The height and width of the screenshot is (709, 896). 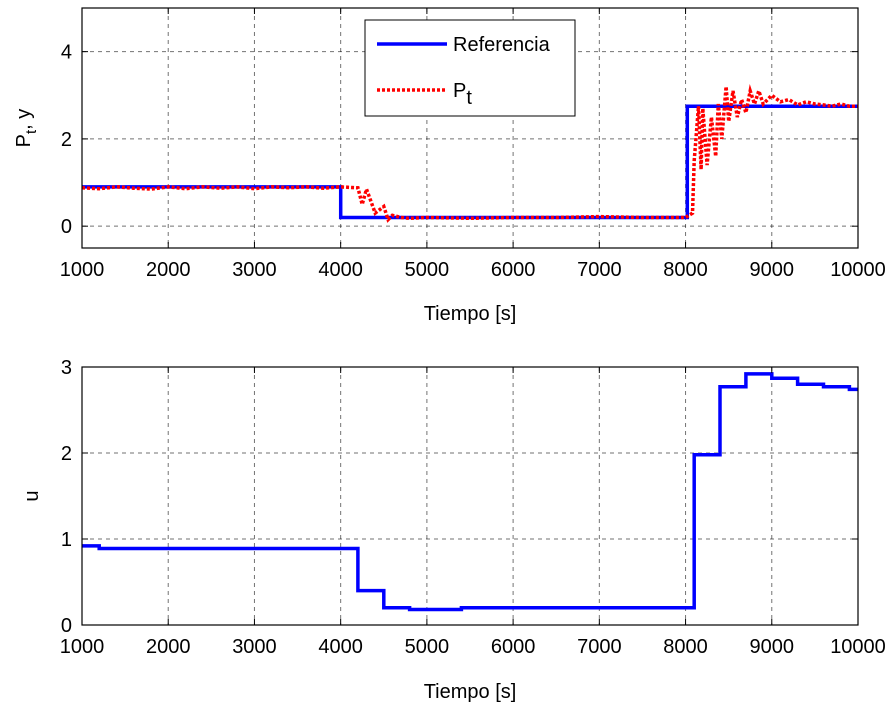 I want to click on legend: Referencia Pt, so click(x=470, y=68).